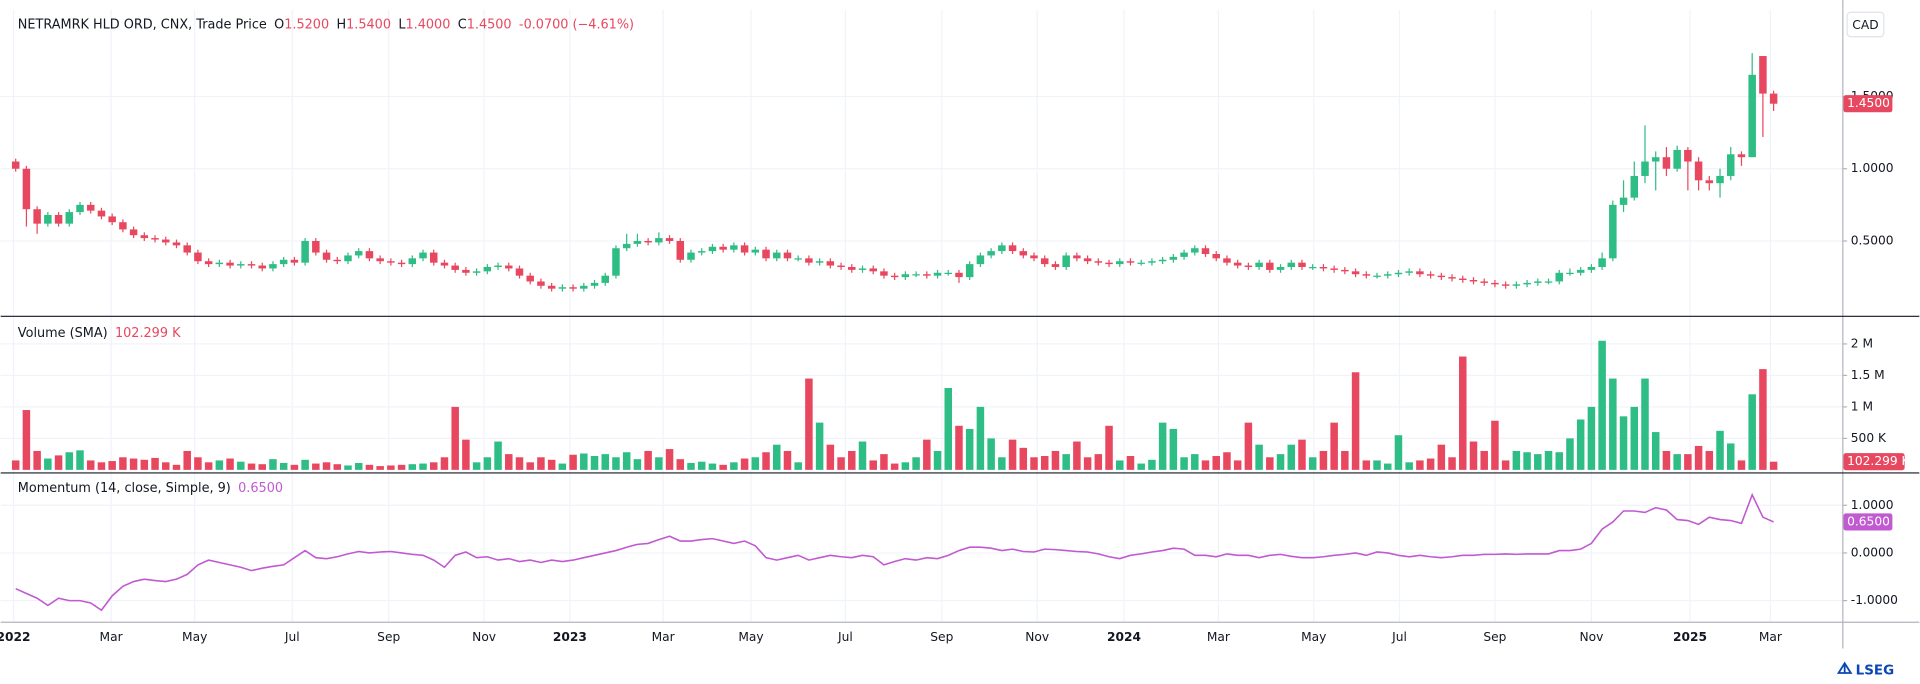 Image resolution: width=1920 pixels, height=684 pixels. What do you see at coordinates (1869, 438) in the screenshot?
I see `y-tick-label: 500 K` at bounding box center [1869, 438].